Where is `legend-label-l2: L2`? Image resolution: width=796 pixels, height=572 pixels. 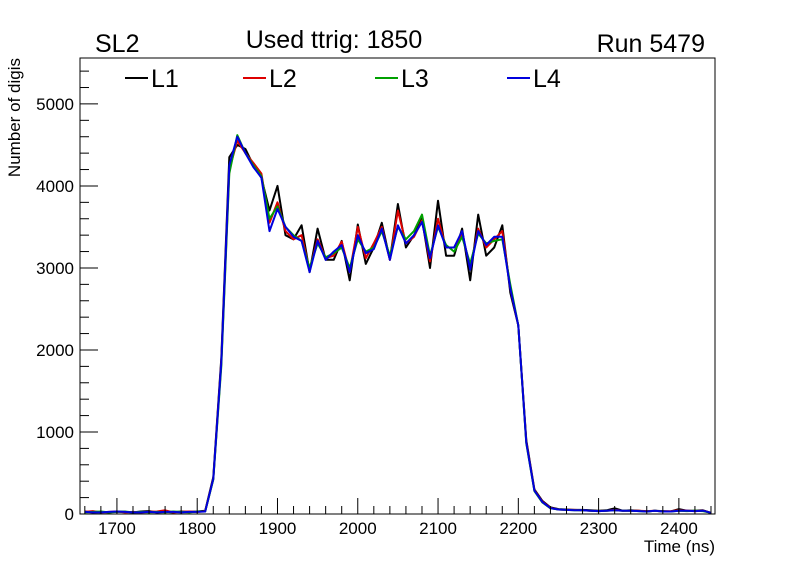
legend-label-l2: L2 is located at coordinates (283, 79).